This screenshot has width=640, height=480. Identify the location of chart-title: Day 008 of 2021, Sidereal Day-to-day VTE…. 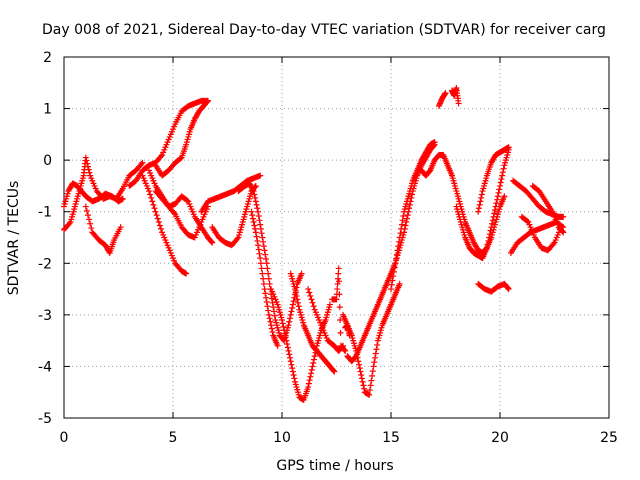
(324, 30).